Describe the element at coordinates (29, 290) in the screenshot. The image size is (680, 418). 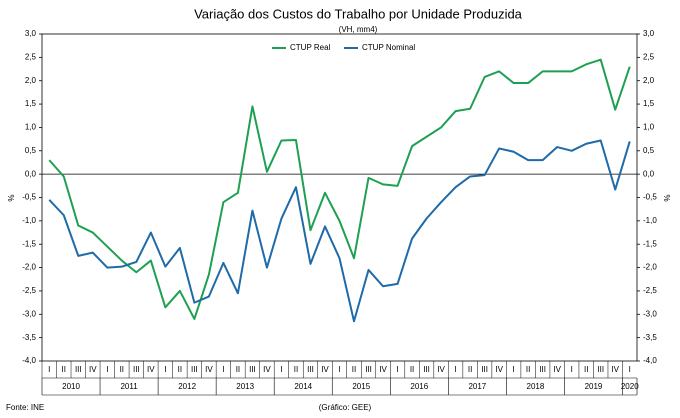
I see `y-tick-label: -2,5` at that location.